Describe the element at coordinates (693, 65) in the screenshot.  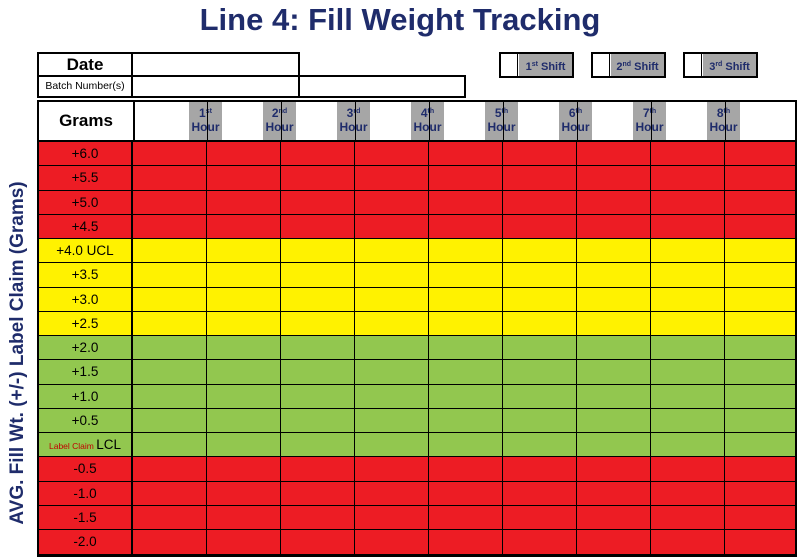
I see `shift-3-checkbox` at that location.